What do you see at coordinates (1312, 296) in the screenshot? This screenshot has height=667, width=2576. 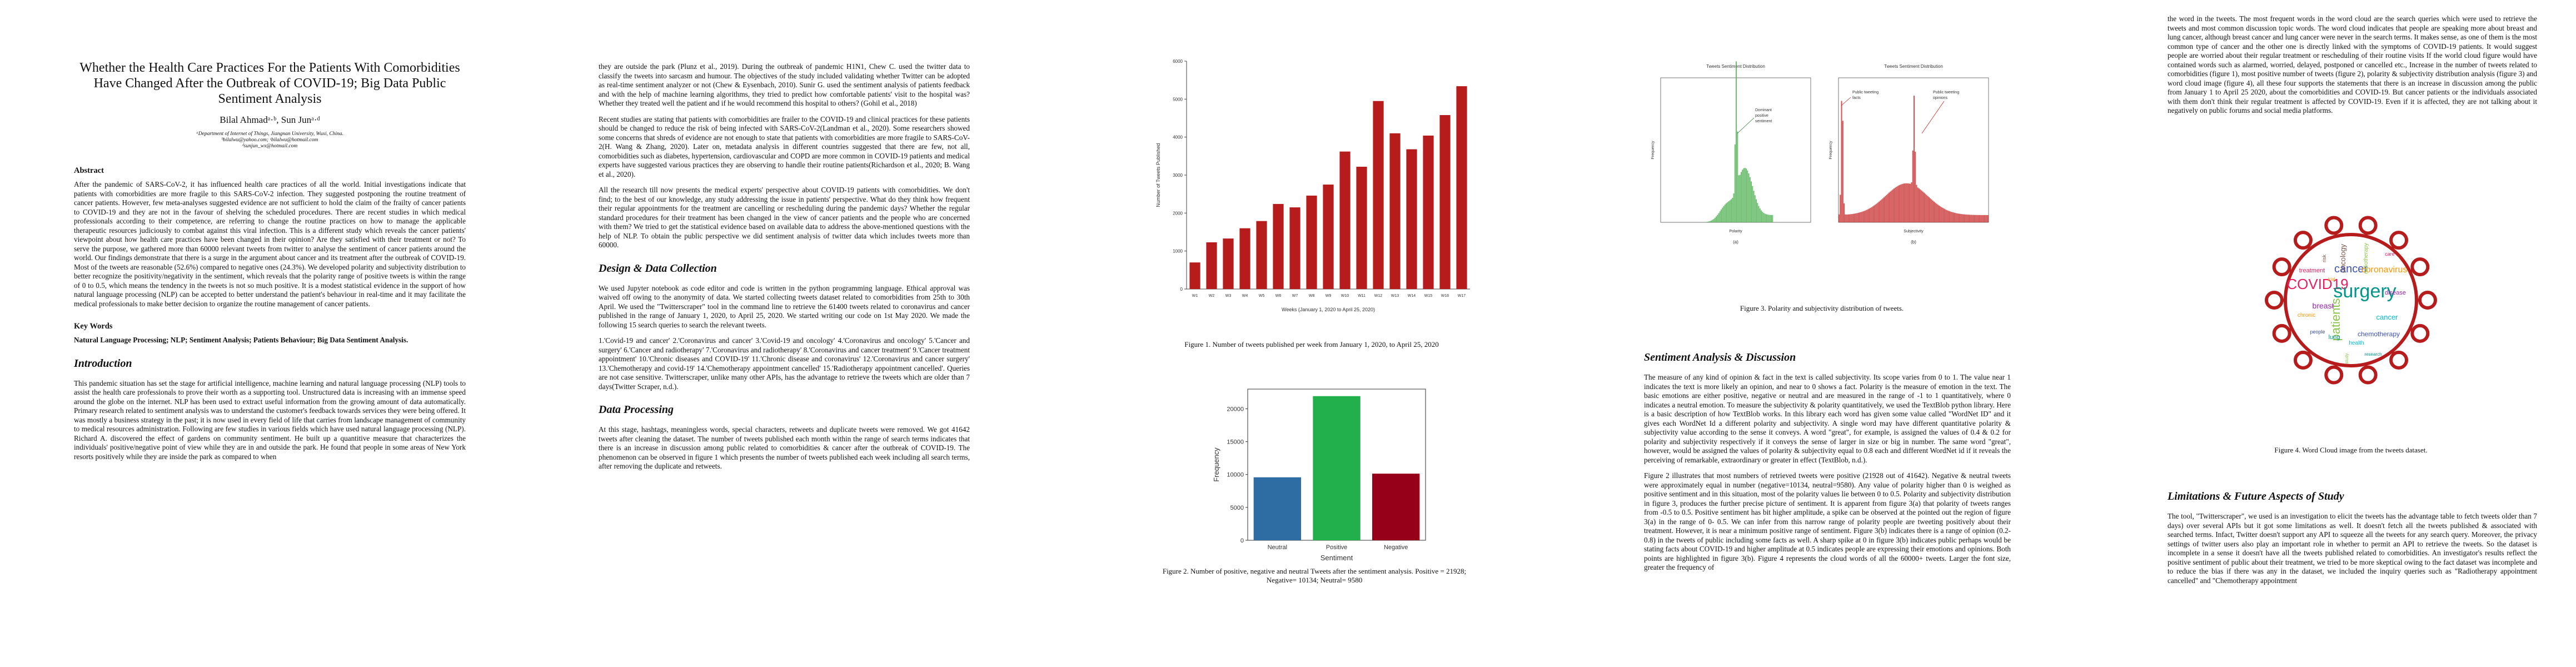 I see `x-tick-label: W8` at bounding box center [1312, 296].